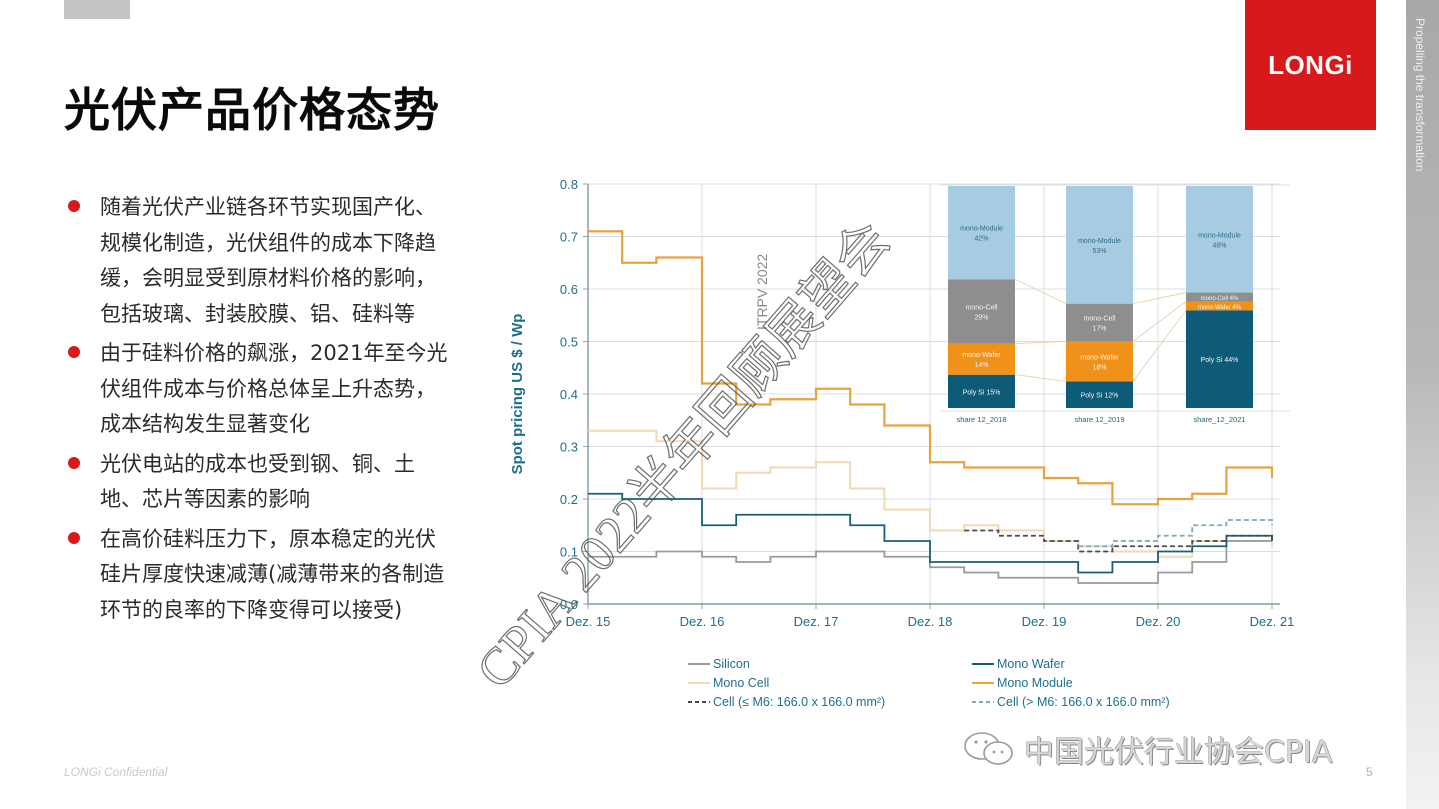 The width and height of the screenshot is (1439, 809). Describe the element at coordinates (97, 9) in the screenshot. I see `top-header-tab` at that location.